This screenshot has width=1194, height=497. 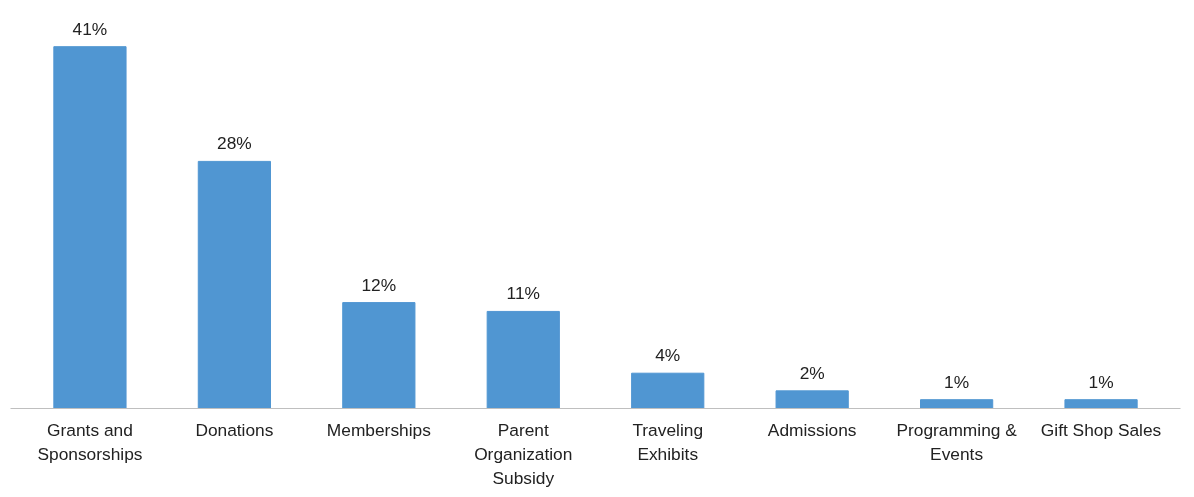 What do you see at coordinates (234, 143) in the screenshot?
I see `data-label: 28%` at bounding box center [234, 143].